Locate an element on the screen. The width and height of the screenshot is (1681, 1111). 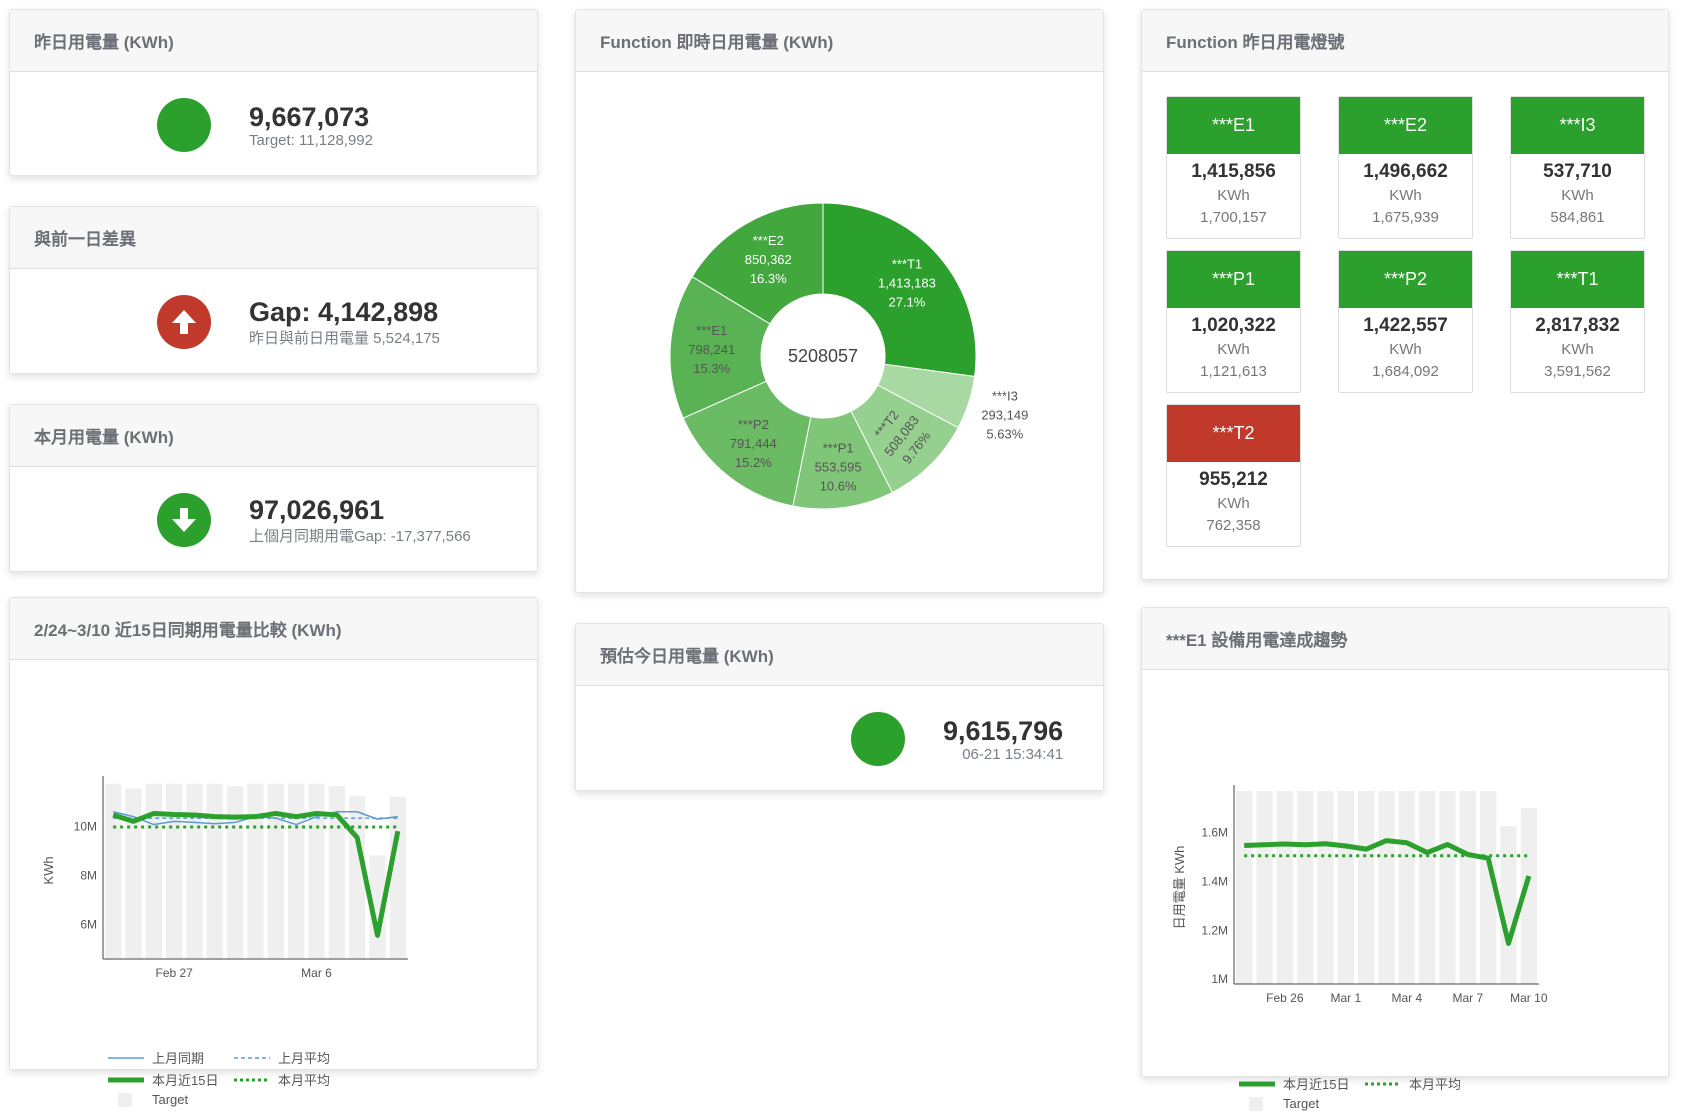
legend-label: Target is located at coordinates (1301, 1103).